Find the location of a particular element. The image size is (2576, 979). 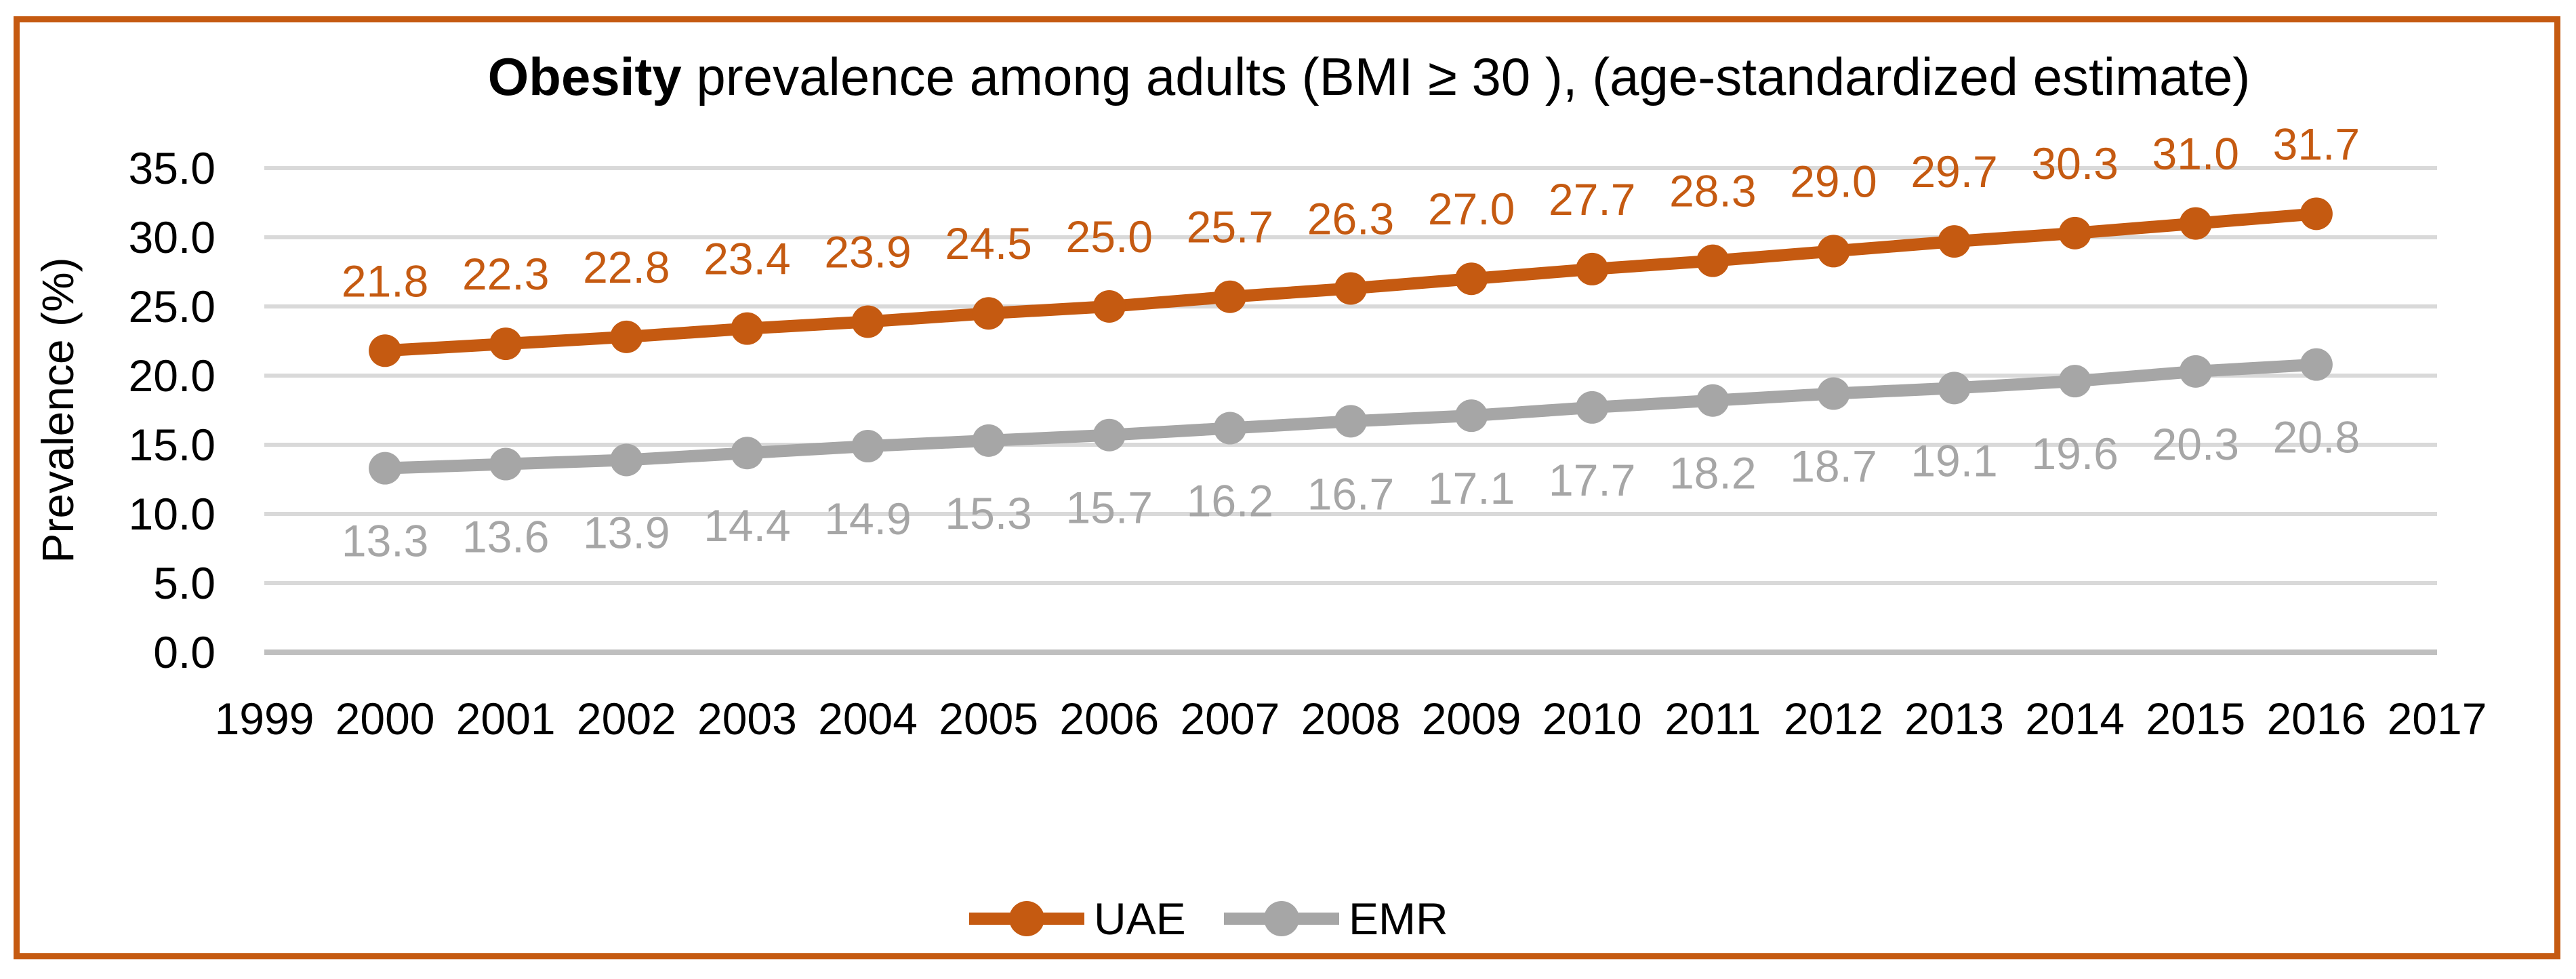

x-tick-label: 2010 is located at coordinates (1592, 719).